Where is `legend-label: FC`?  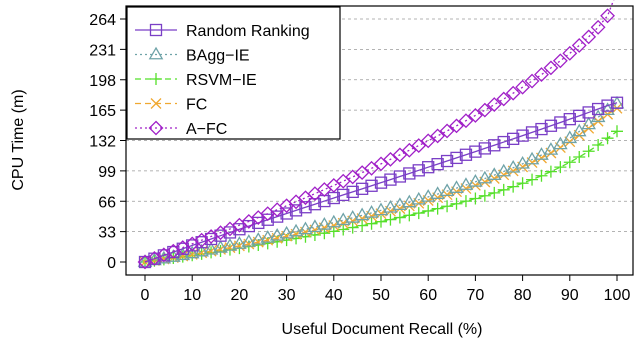 legend-label: FC is located at coordinates (196, 105).